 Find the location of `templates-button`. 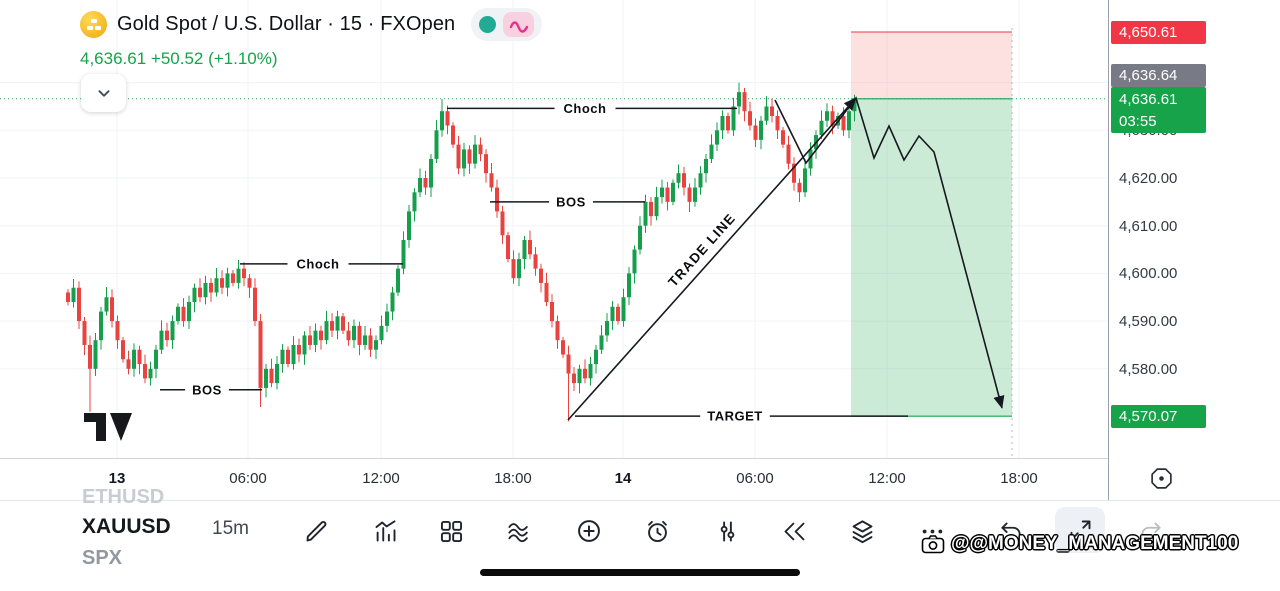

templates-button is located at coordinates (519, 531).